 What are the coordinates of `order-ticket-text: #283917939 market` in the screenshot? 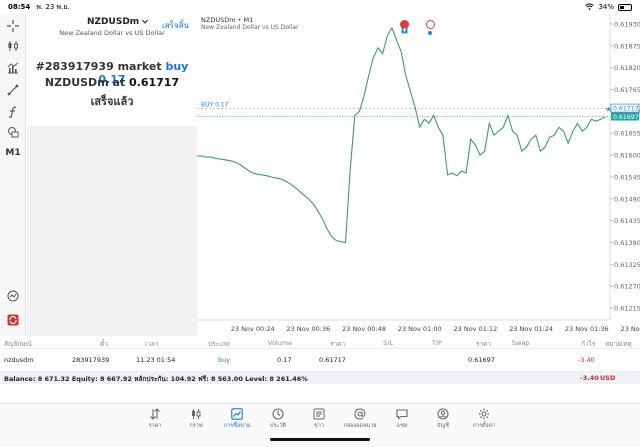 It's located at (100, 66).